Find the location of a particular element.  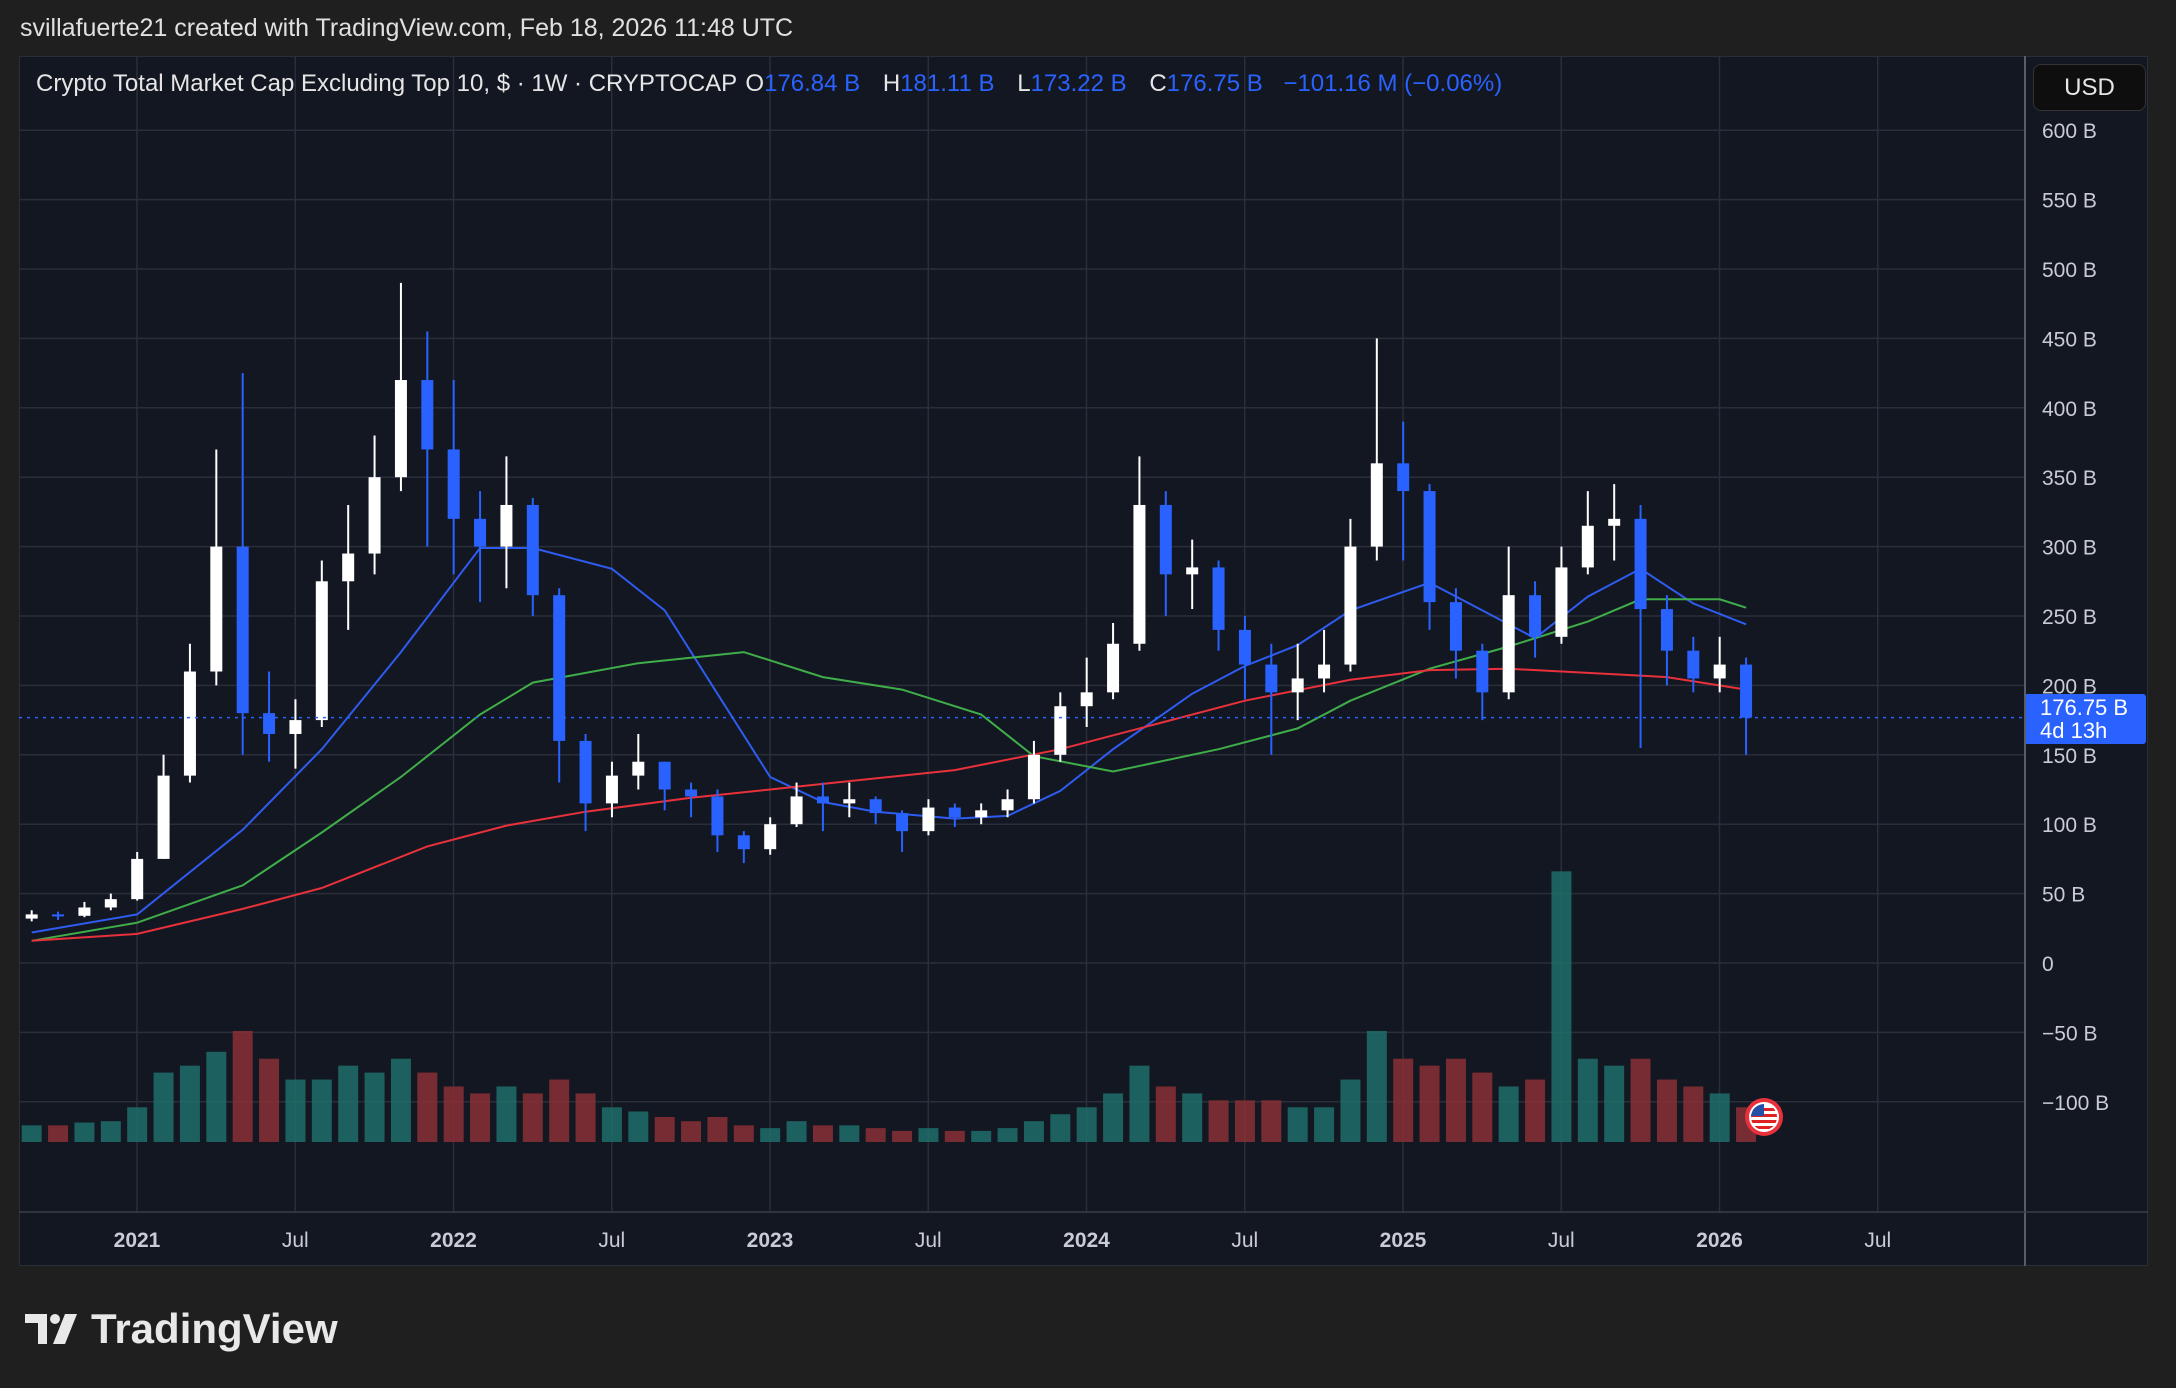

price-tick-label: 0 is located at coordinates (2048, 964).